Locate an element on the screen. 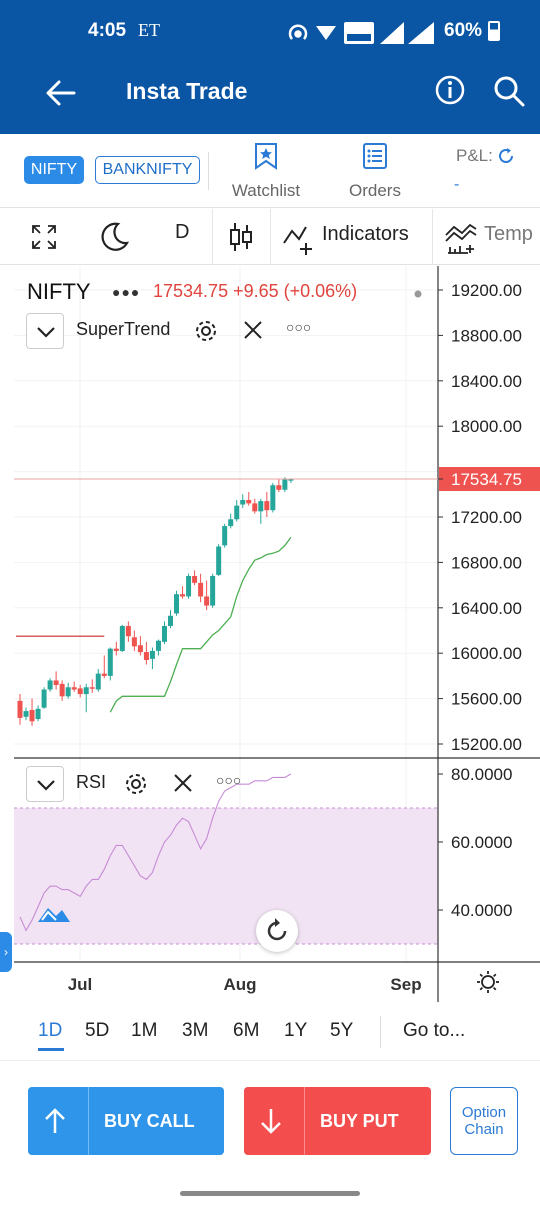 The width and height of the screenshot is (540, 1206). reload-icon is located at coordinates (277, 929).